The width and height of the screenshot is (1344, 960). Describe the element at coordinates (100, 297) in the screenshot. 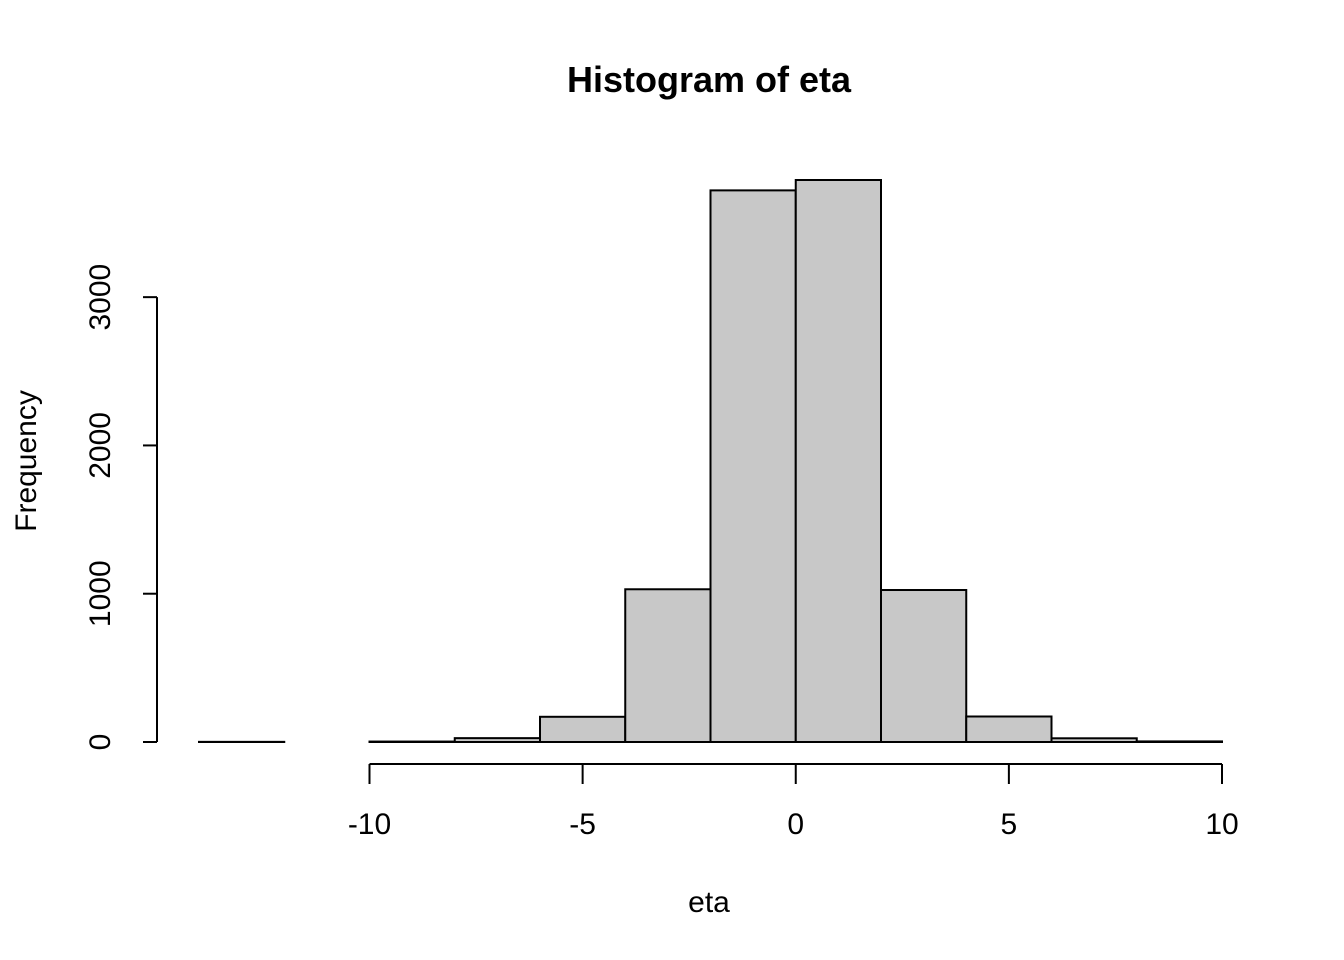

I see `y-tick-label: 3000` at that location.